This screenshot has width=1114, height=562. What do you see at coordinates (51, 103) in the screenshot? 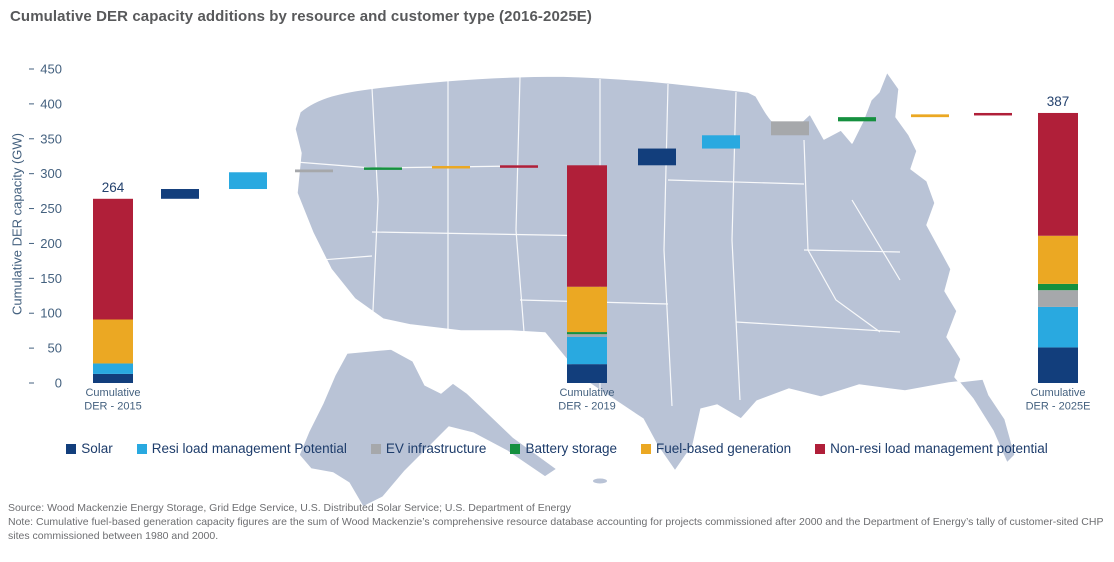
I see `y-tick-label-400: 400` at bounding box center [51, 103].